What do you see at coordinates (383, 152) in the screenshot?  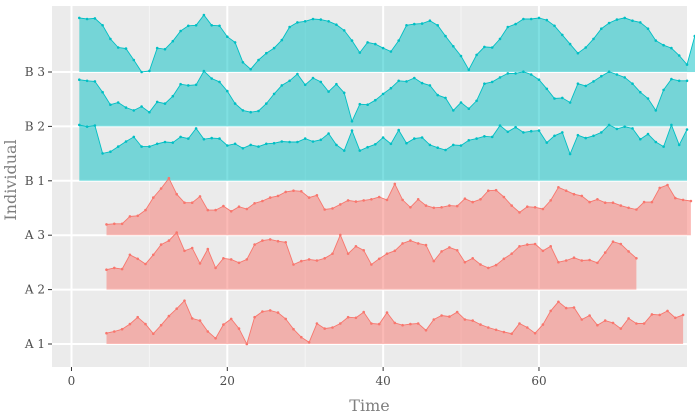 I see `series-b1` at bounding box center [383, 152].